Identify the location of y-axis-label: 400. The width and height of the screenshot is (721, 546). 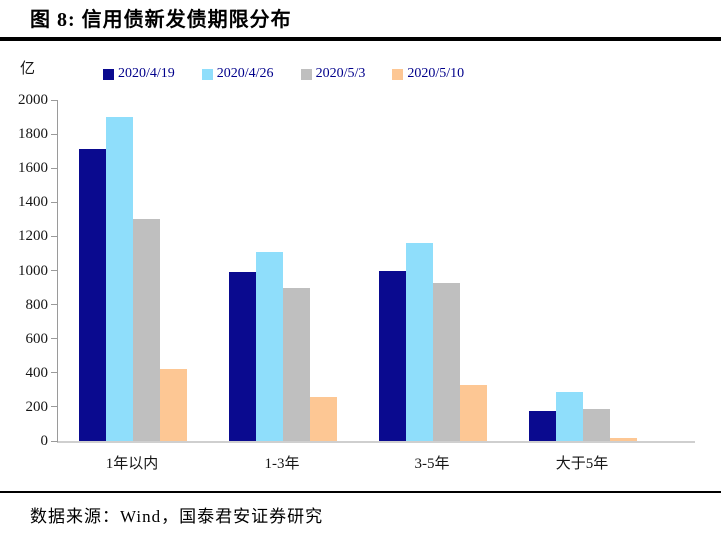
(37, 372).